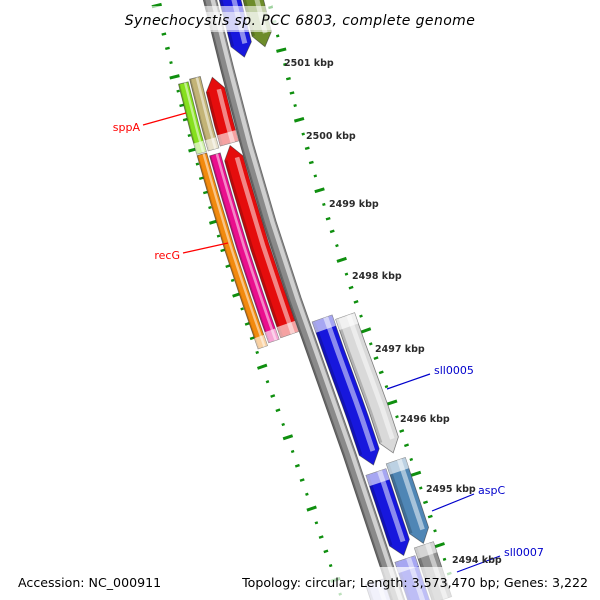  I want to click on position-label: 2497 kbp, so click(400, 349).